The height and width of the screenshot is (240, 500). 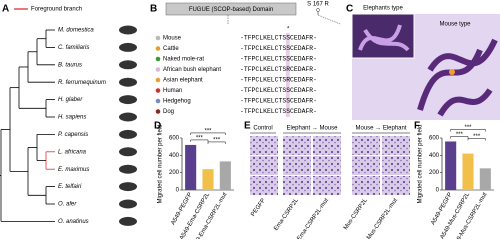 I want to click on species-name: B. taurus, so click(x=70, y=65).